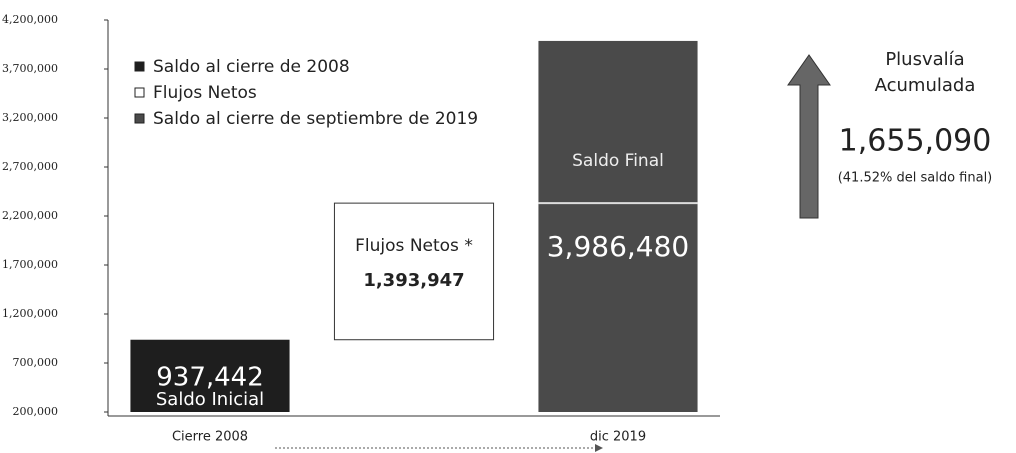 This screenshot has height=453, width=1016. Describe the element at coordinates (618, 246) in the screenshot. I see `value-label: 3,986,480` at that location.